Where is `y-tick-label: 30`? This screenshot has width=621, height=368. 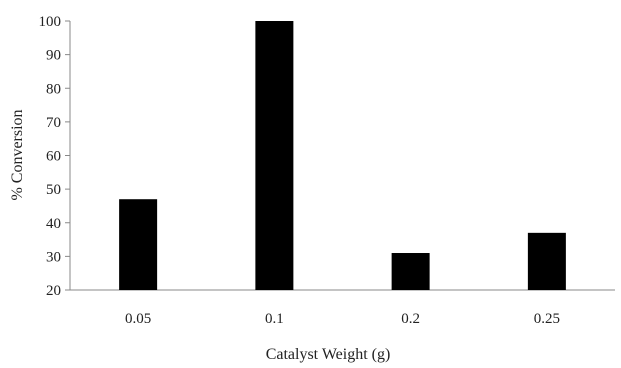 y-tick-label: 30 is located at coordinates (53, 257).